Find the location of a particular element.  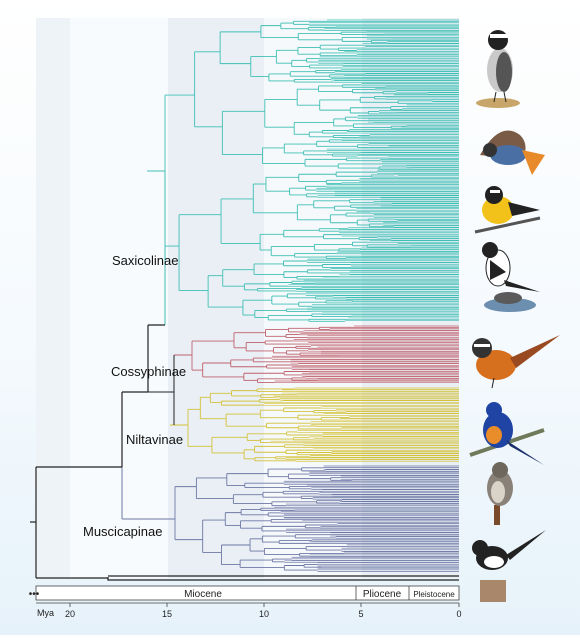

axis-ticks: 20 15 10 5 0 is located at coordinates (263, 611).